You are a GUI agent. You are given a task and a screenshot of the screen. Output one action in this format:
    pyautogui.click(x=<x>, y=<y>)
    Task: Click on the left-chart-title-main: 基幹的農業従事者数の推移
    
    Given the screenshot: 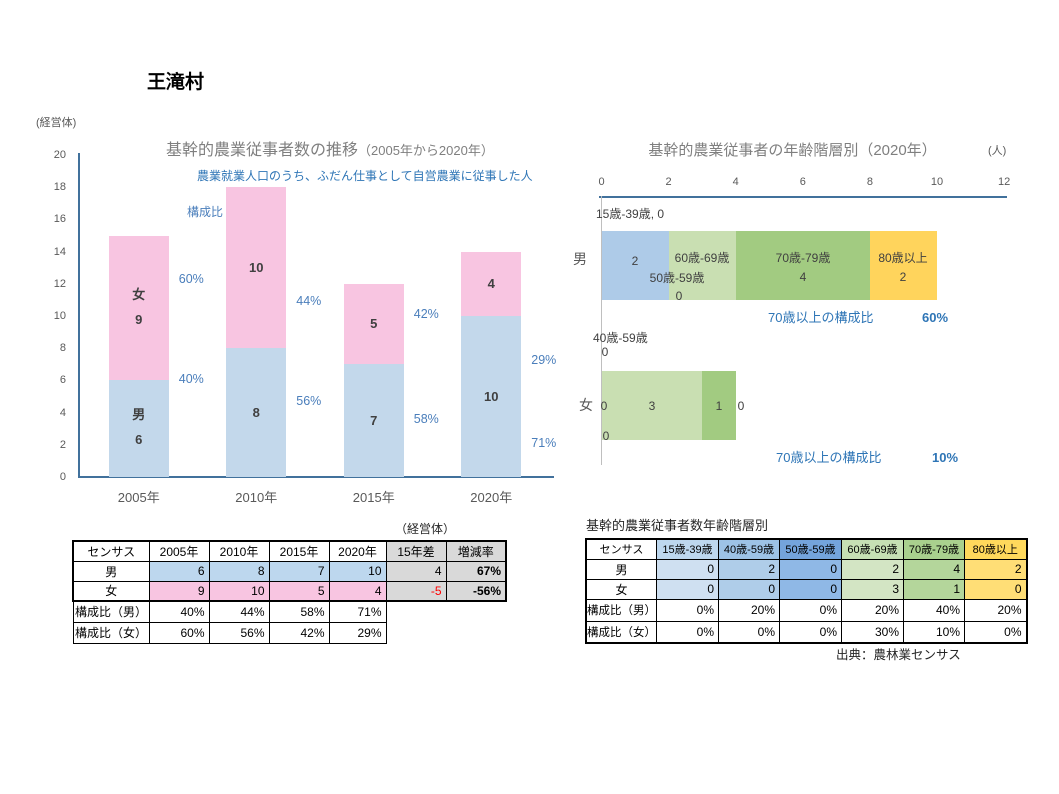 What is the action you would take?
    pyautogui.click(x=262, y=150)
    